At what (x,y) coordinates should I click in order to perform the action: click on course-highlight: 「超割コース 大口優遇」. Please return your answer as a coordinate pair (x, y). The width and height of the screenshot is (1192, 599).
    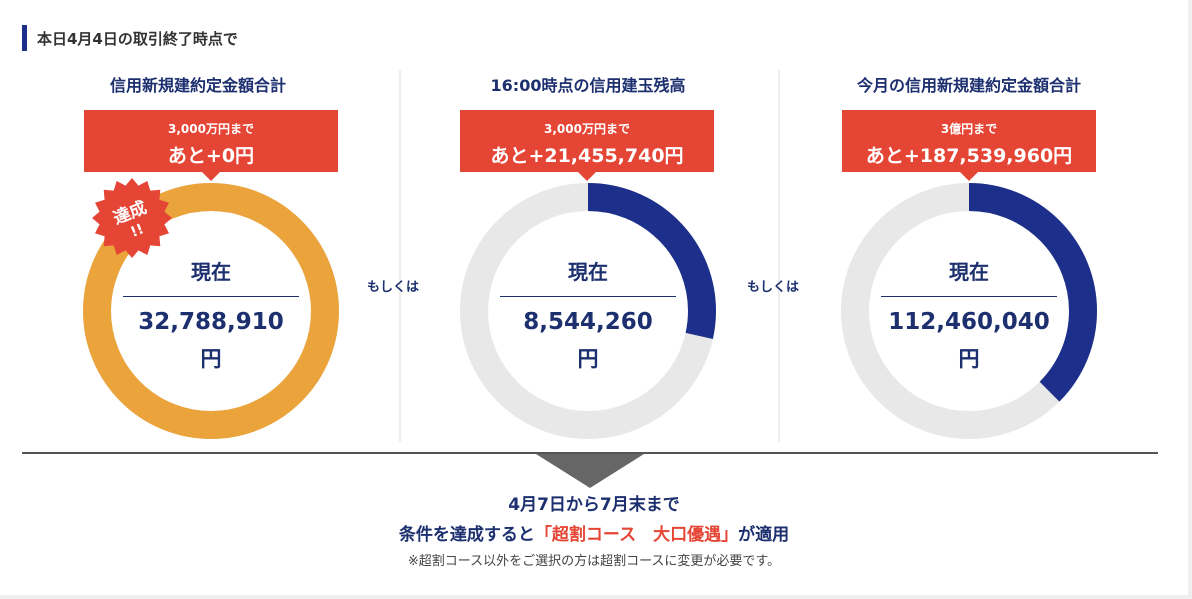
    Looking at the image, I should click on (636, 535).